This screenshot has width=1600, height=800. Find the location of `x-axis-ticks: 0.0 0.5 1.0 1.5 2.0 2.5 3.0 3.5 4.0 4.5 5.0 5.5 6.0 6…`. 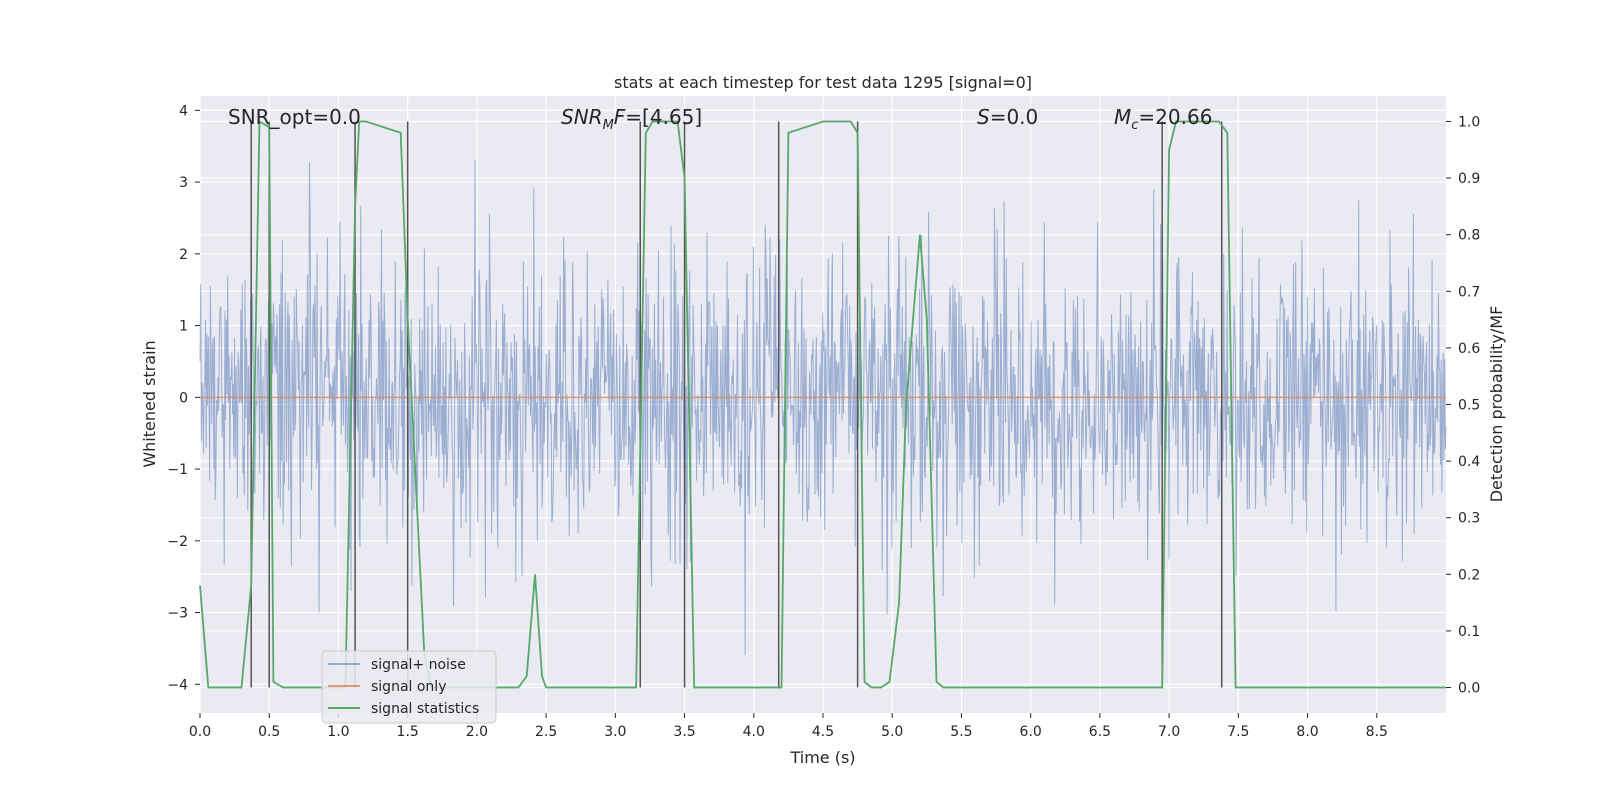

x-axis-ticks: 0.0 0.5 1.0 1.5 2.0 2.5 3.0 3.5 4.0 4.5 5.0 5.5 6.0 6… is located at coordinates (788, 726).